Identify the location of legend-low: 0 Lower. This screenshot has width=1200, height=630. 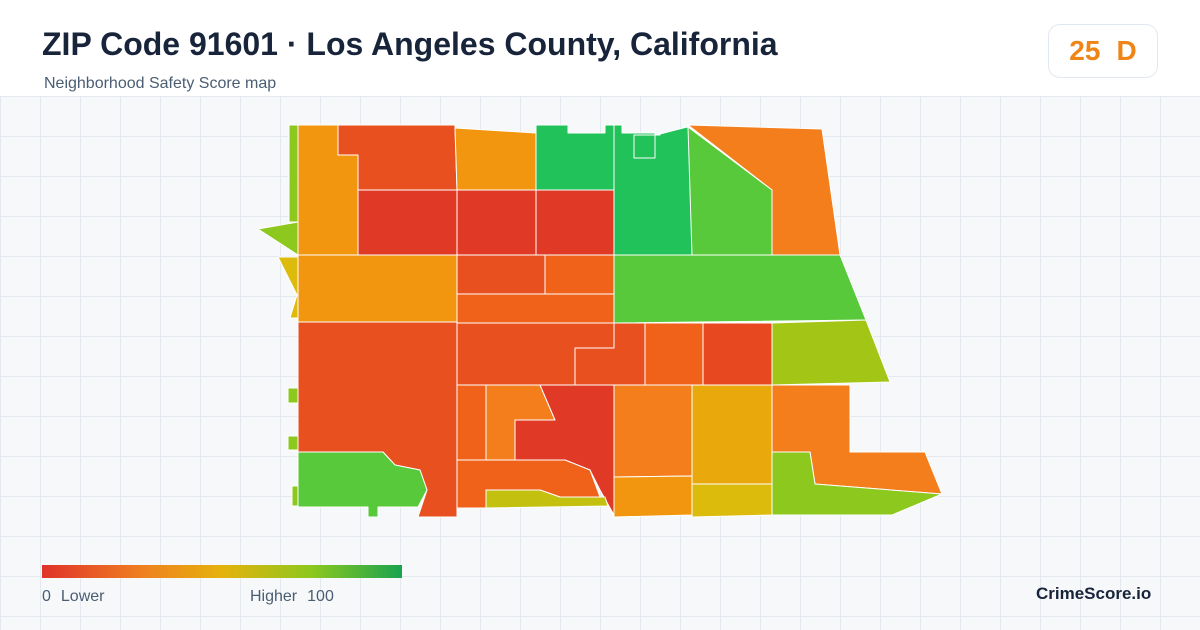
(73, 597).